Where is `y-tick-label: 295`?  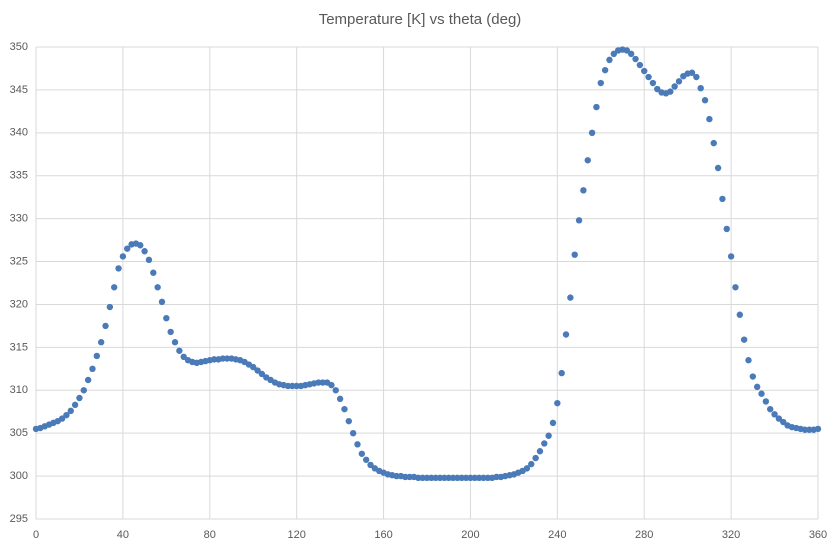
y-tick-label: 295 is located at coordinates (19, 519).